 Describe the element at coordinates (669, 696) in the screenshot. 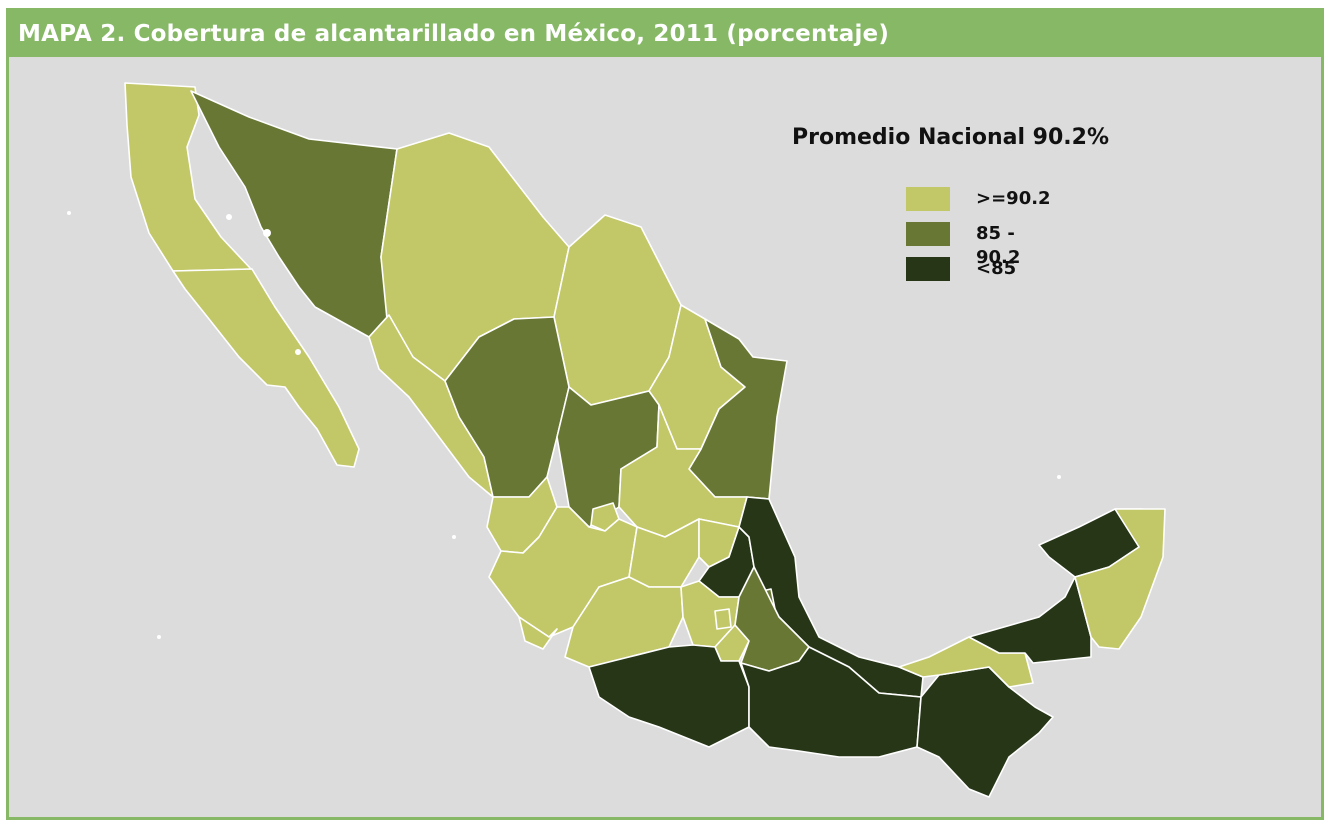

I see `region-guerrero` at that location.